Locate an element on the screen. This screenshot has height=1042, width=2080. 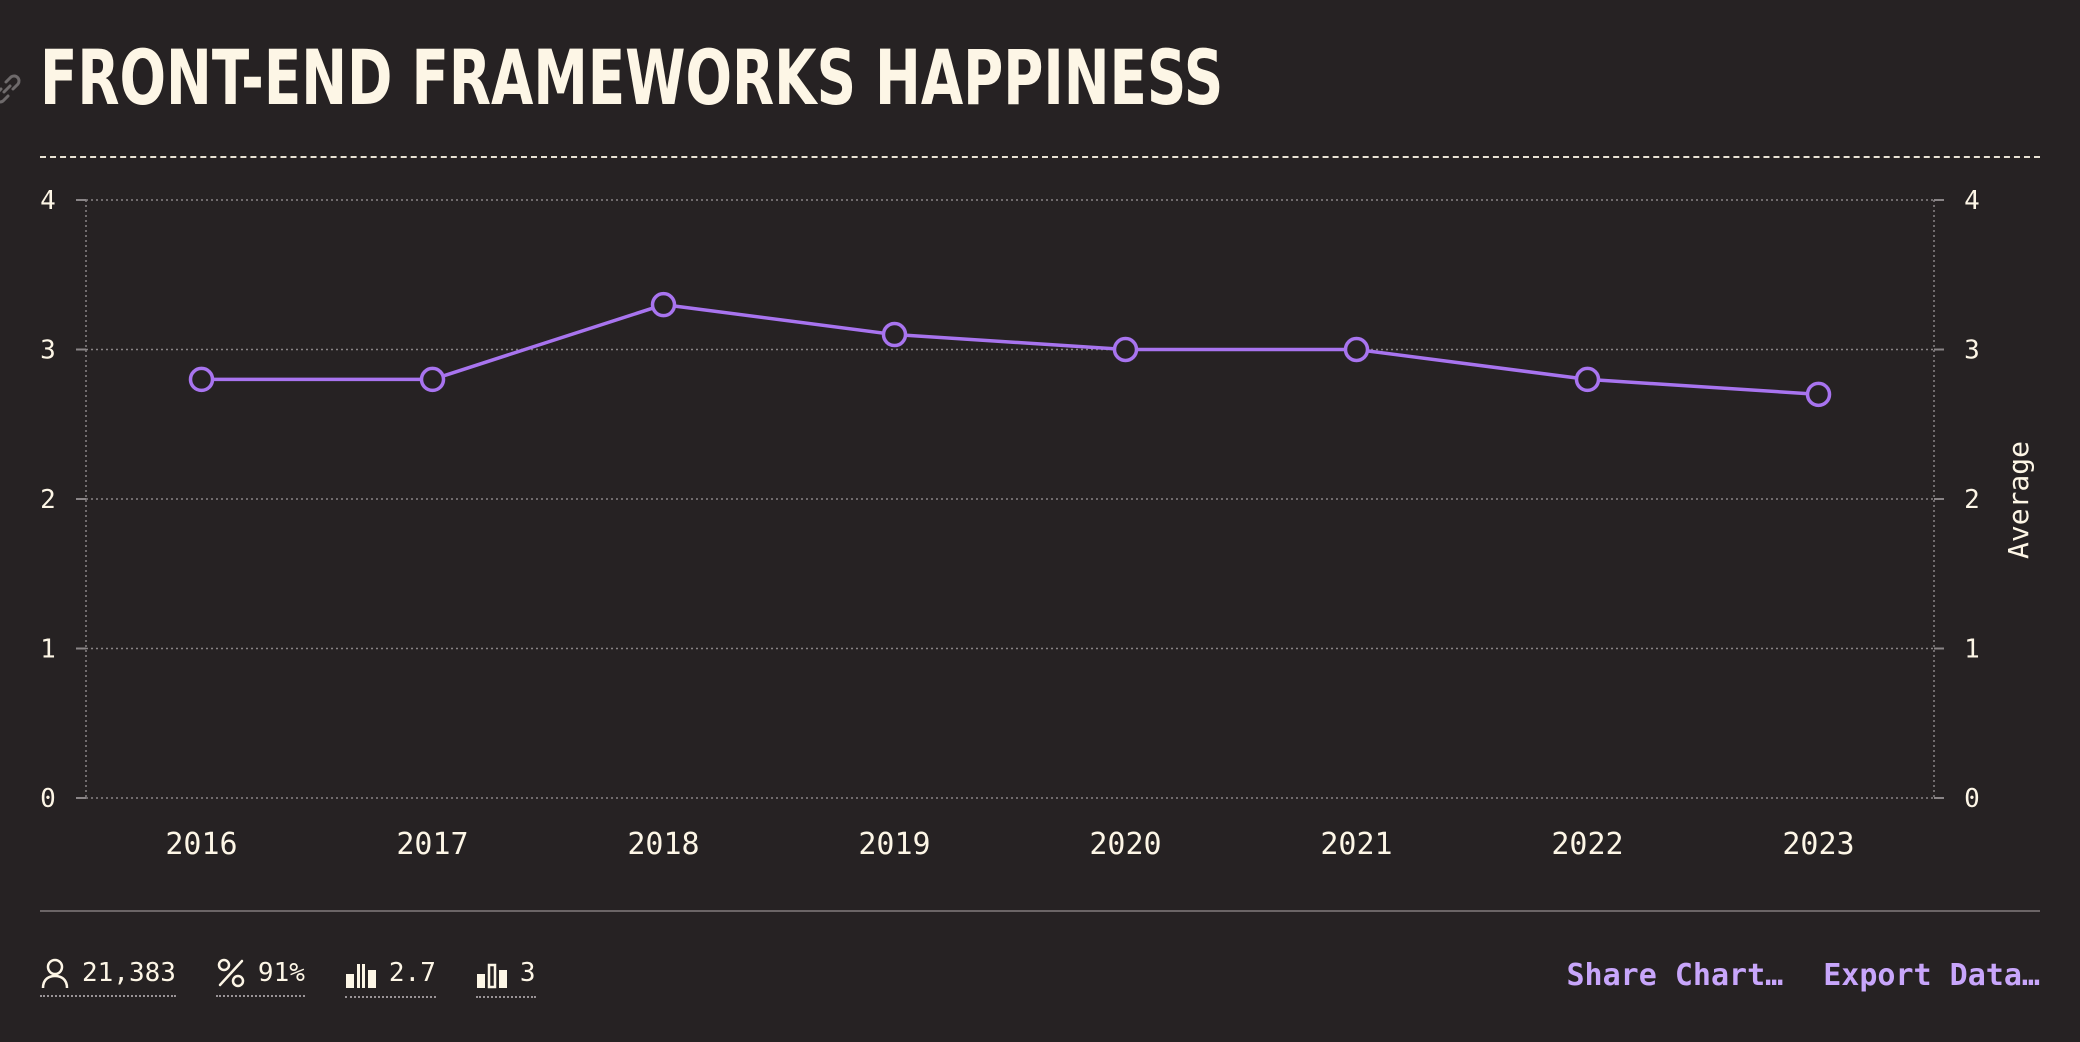
x-tick-label: 2023 is located at coordinates (1818, 844).